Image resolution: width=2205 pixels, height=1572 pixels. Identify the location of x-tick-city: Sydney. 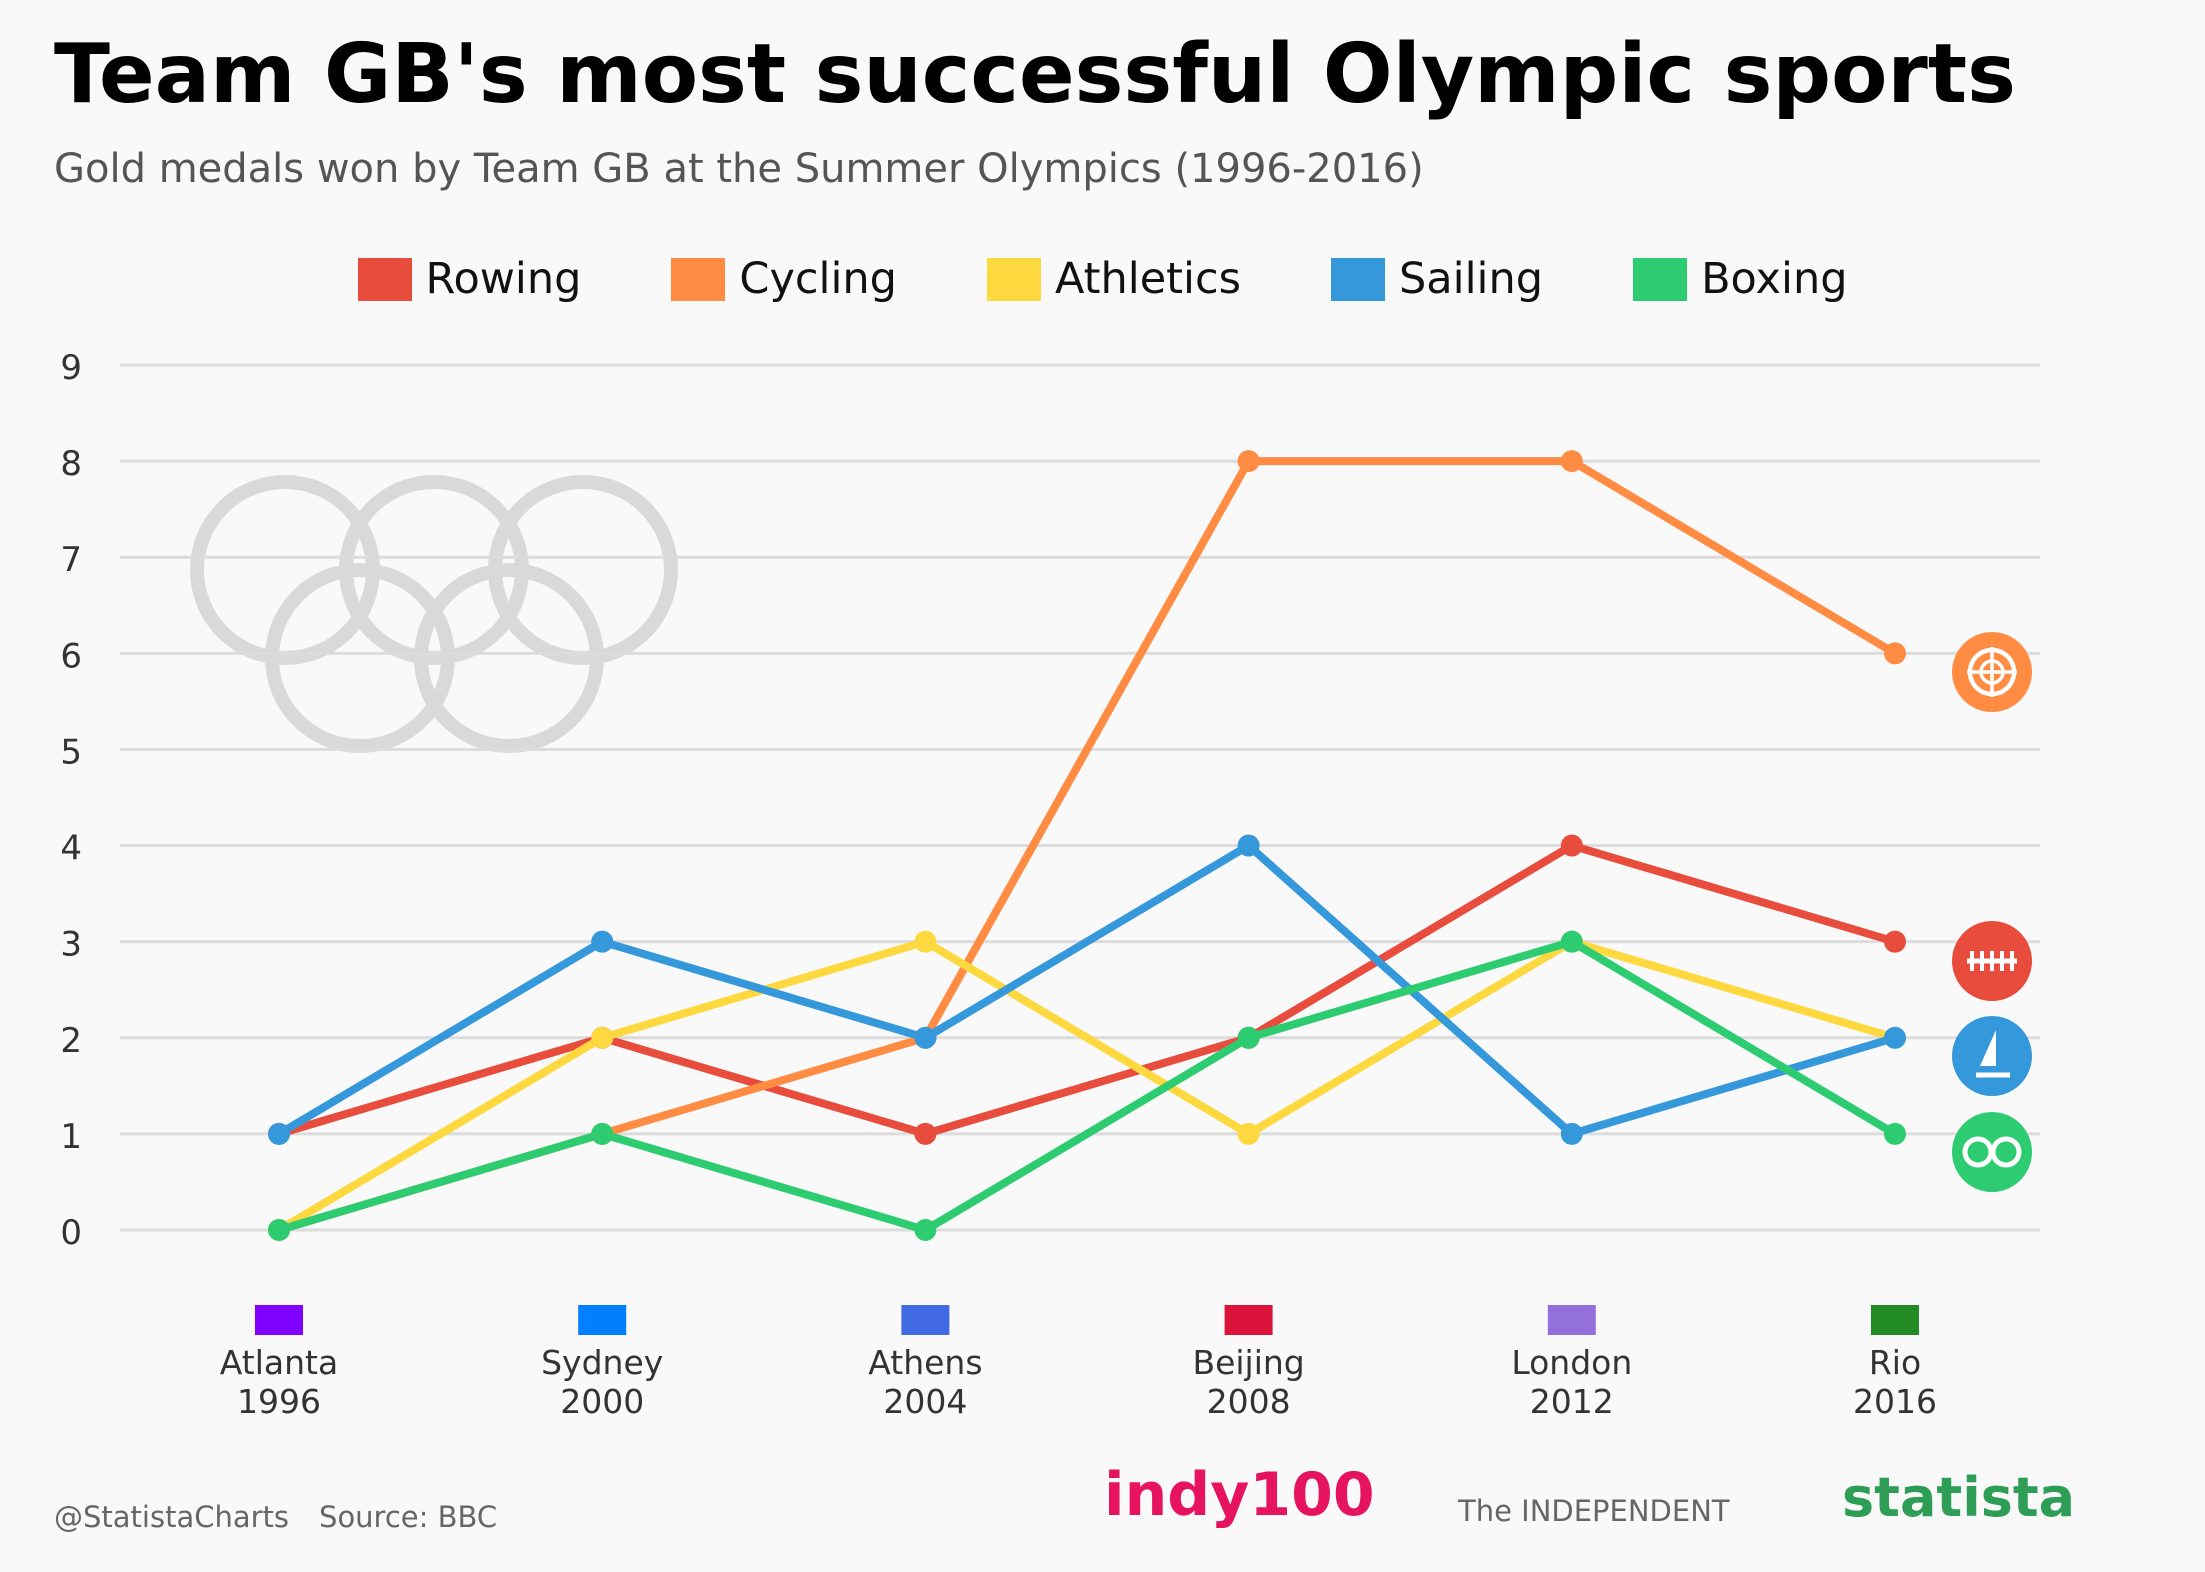
(602, 1362).